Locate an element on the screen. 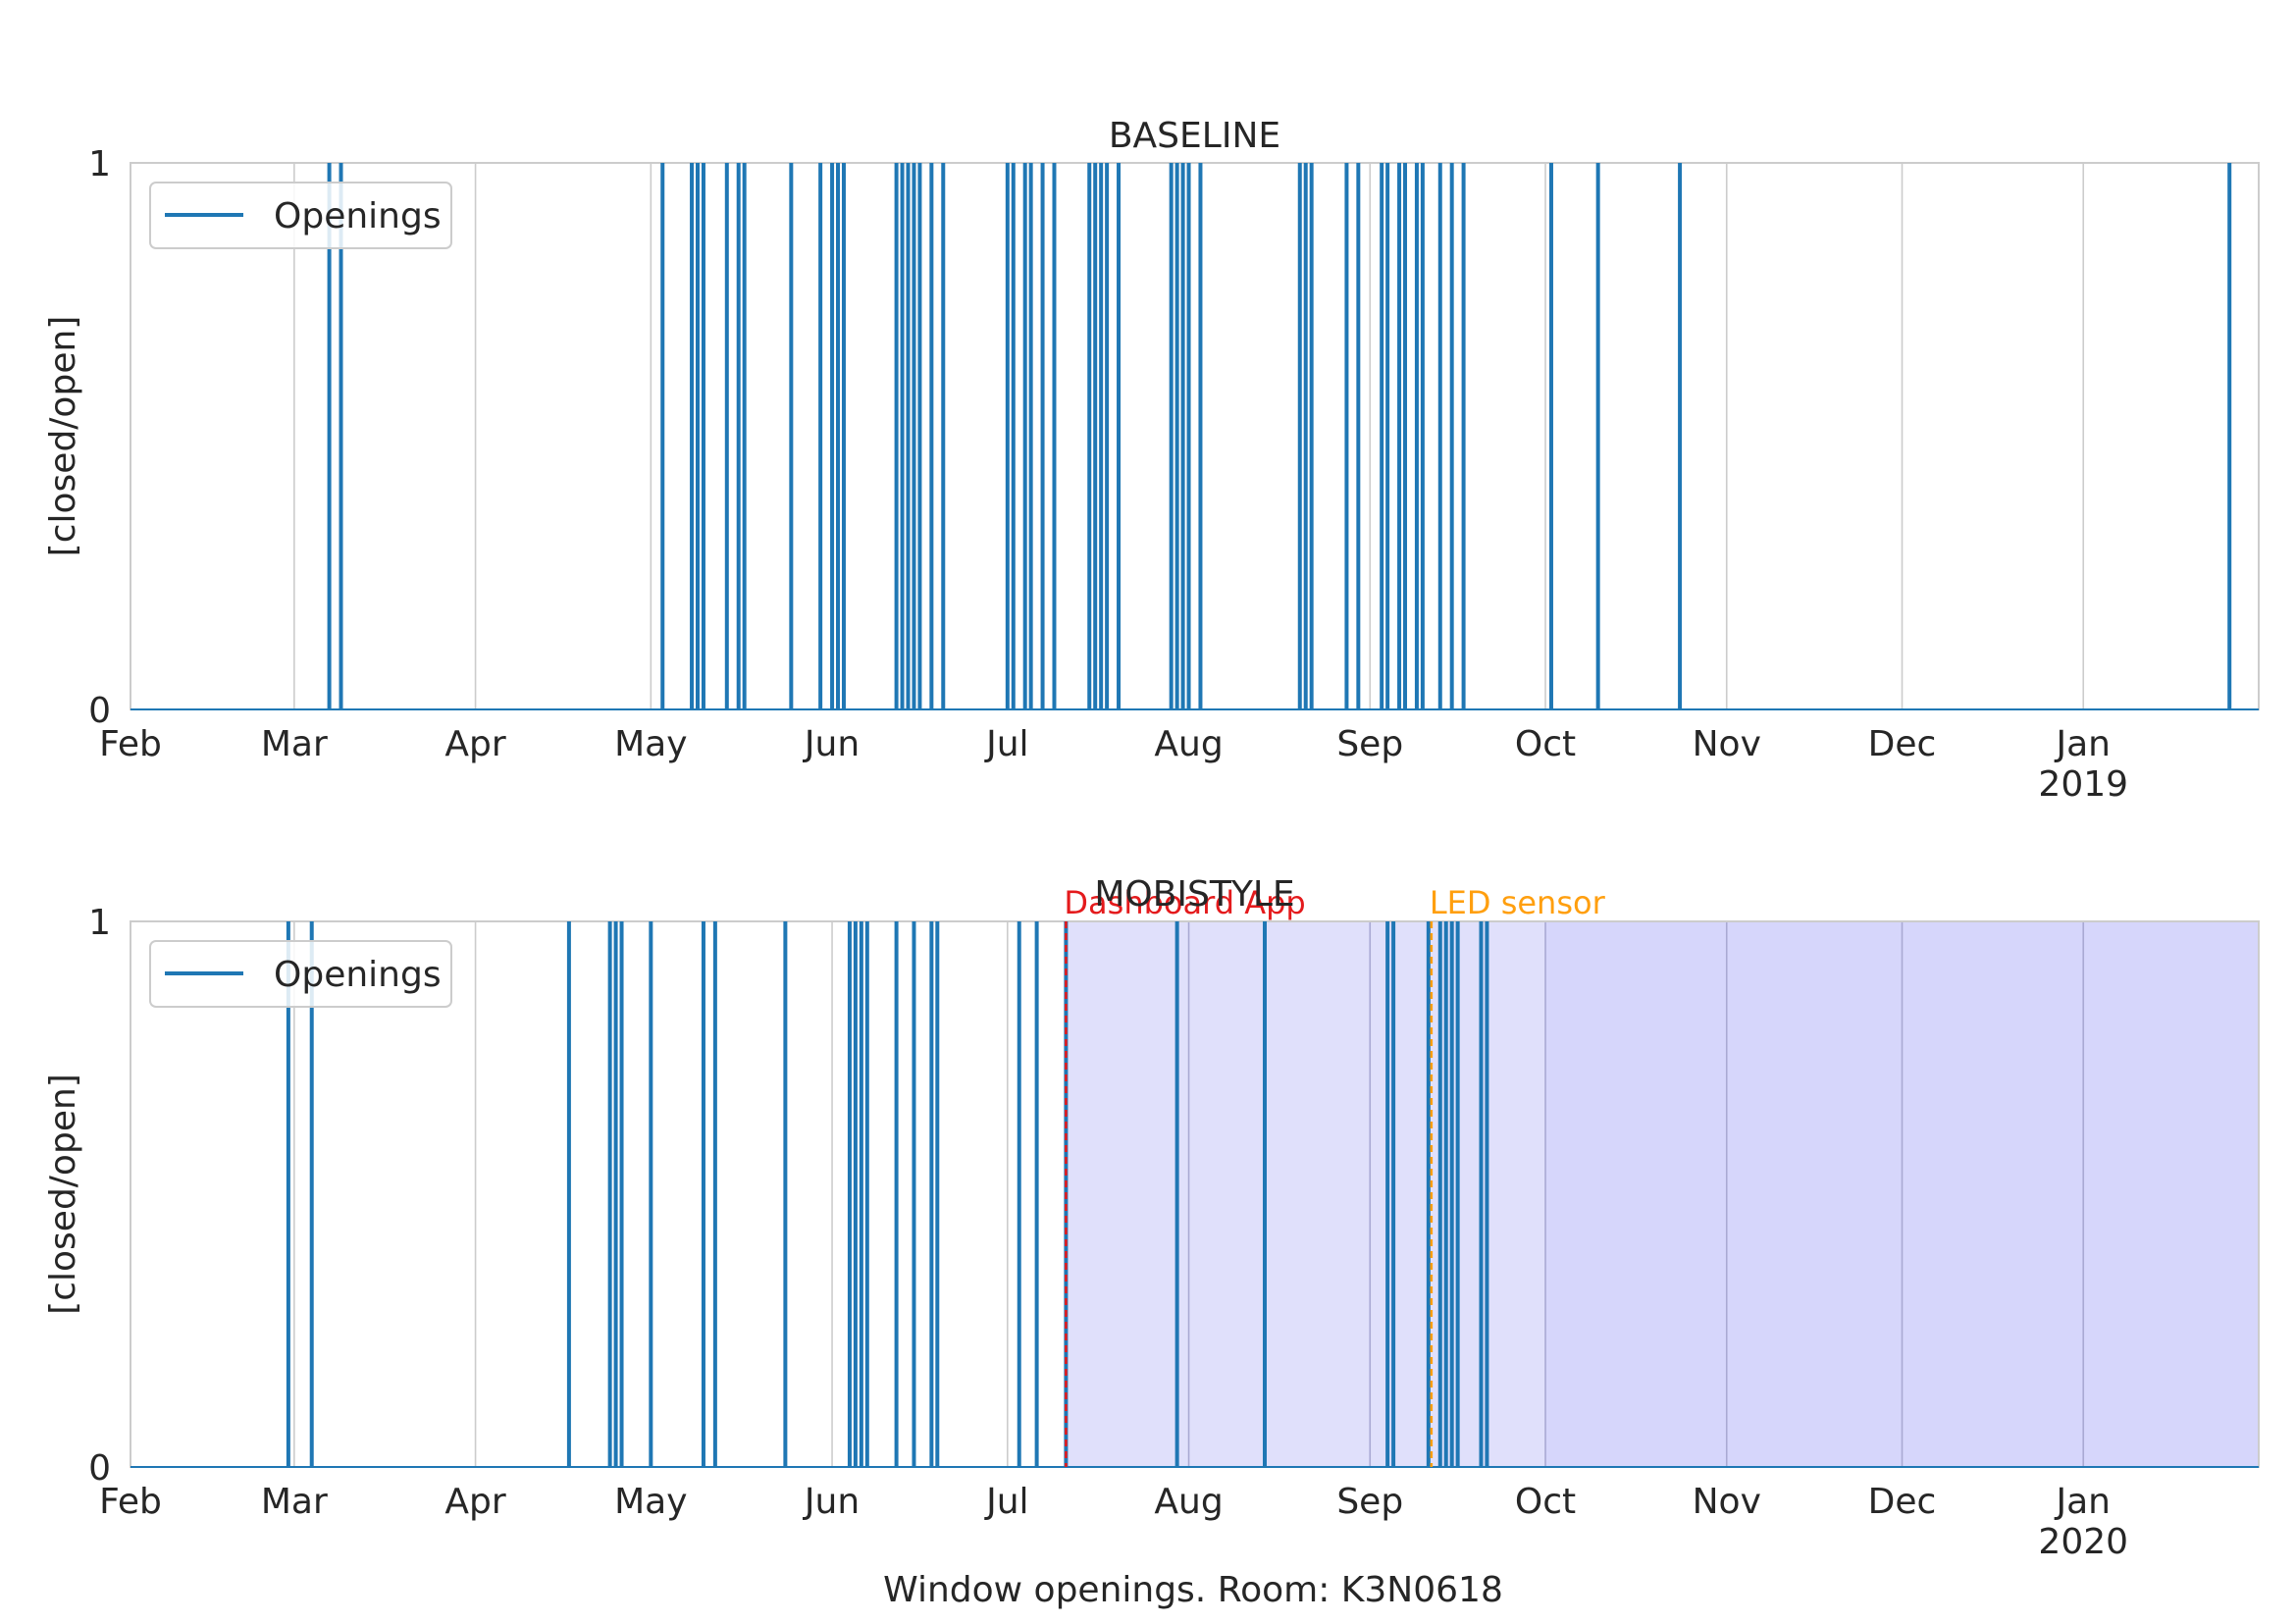  annotation-label: LED sensor is located at coordinates (1518, 902).